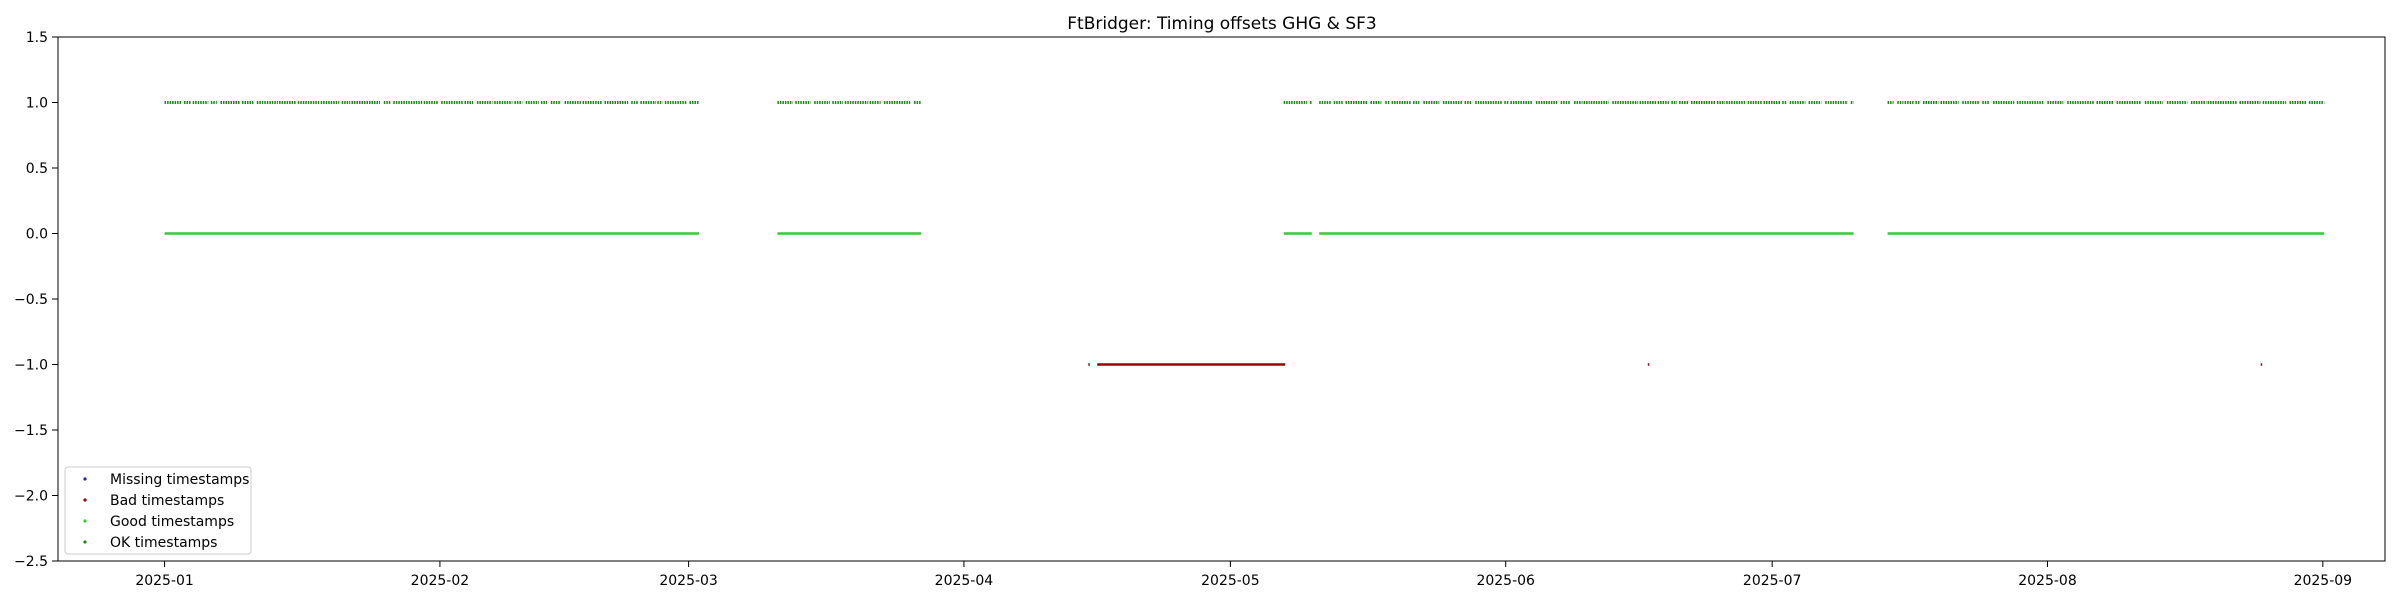 Image resolution: width=2400 pixels, height=604 pixels. I want to click on x-tick-label: 2025-04, so click(964, 581).